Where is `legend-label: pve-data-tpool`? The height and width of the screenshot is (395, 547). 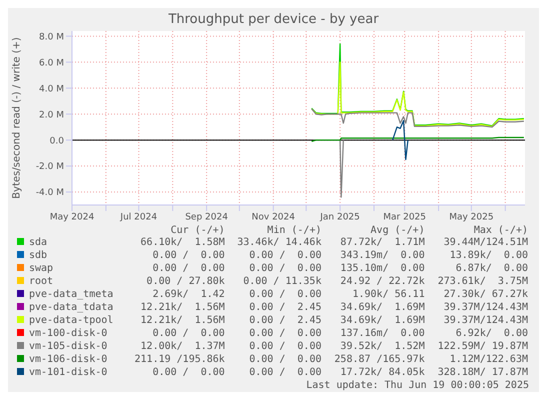
legend-label: pve-data-tpool is located at coordinates (71, 320).